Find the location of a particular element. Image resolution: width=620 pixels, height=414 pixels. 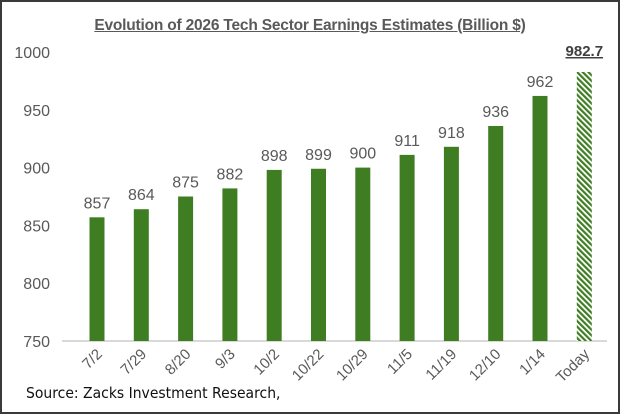

x-tick-label: 10/29 is located at coordinates (352, 365).